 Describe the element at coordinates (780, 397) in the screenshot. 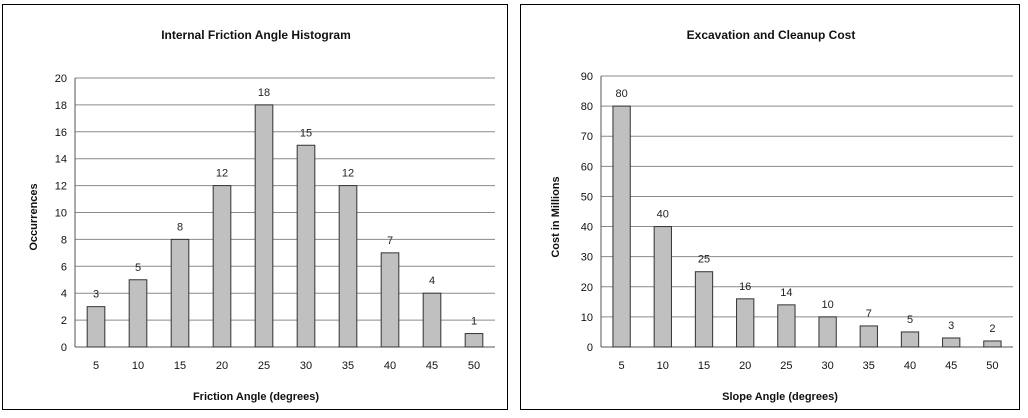

I see `x-axis-label: Slope Angle (degrees)` at that location.